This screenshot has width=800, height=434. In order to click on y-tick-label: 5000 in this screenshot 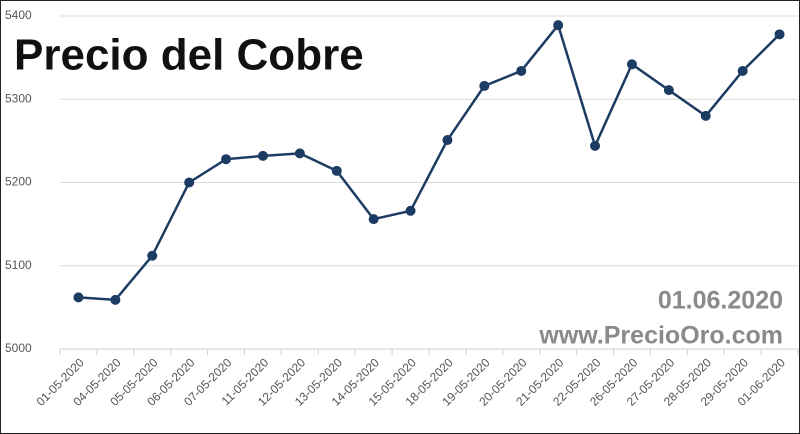, I will do `click(18, 348)`.